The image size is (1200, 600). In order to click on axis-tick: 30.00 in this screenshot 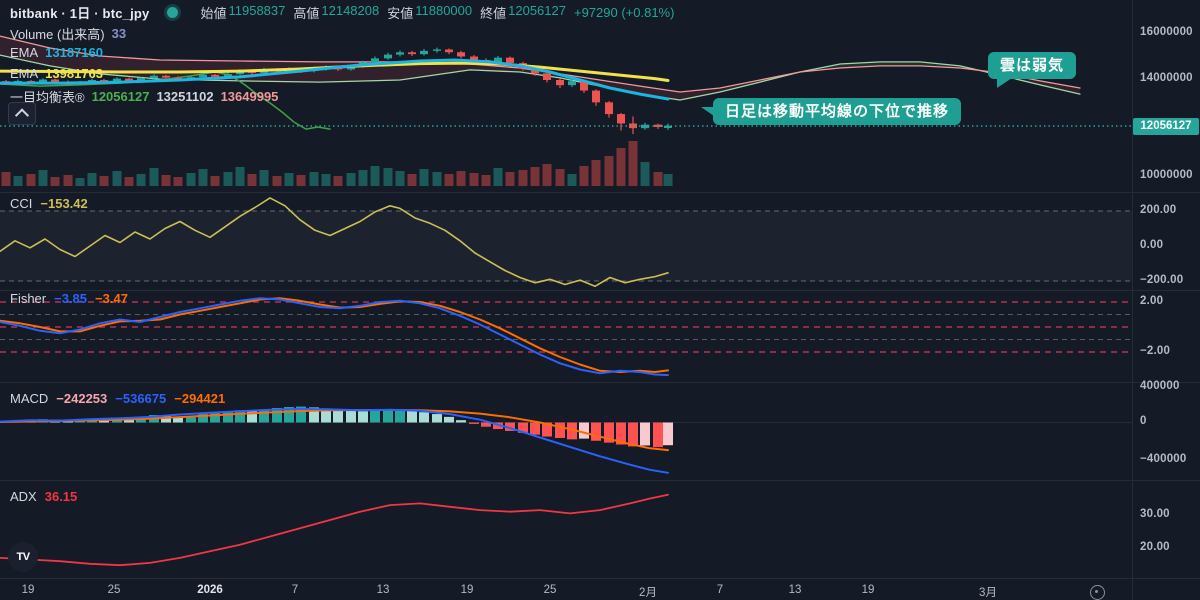, I will do `click(1155, 514)`.